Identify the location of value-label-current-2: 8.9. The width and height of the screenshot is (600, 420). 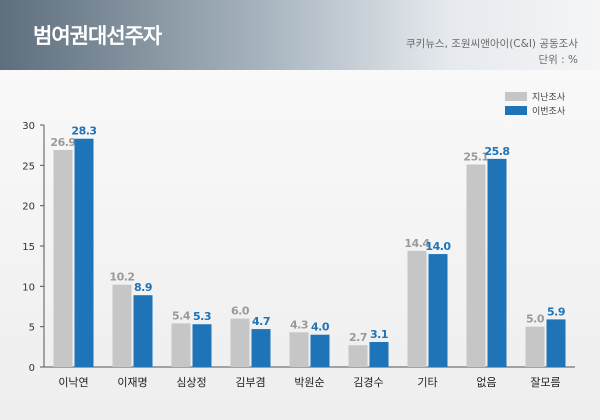
(143, 287).